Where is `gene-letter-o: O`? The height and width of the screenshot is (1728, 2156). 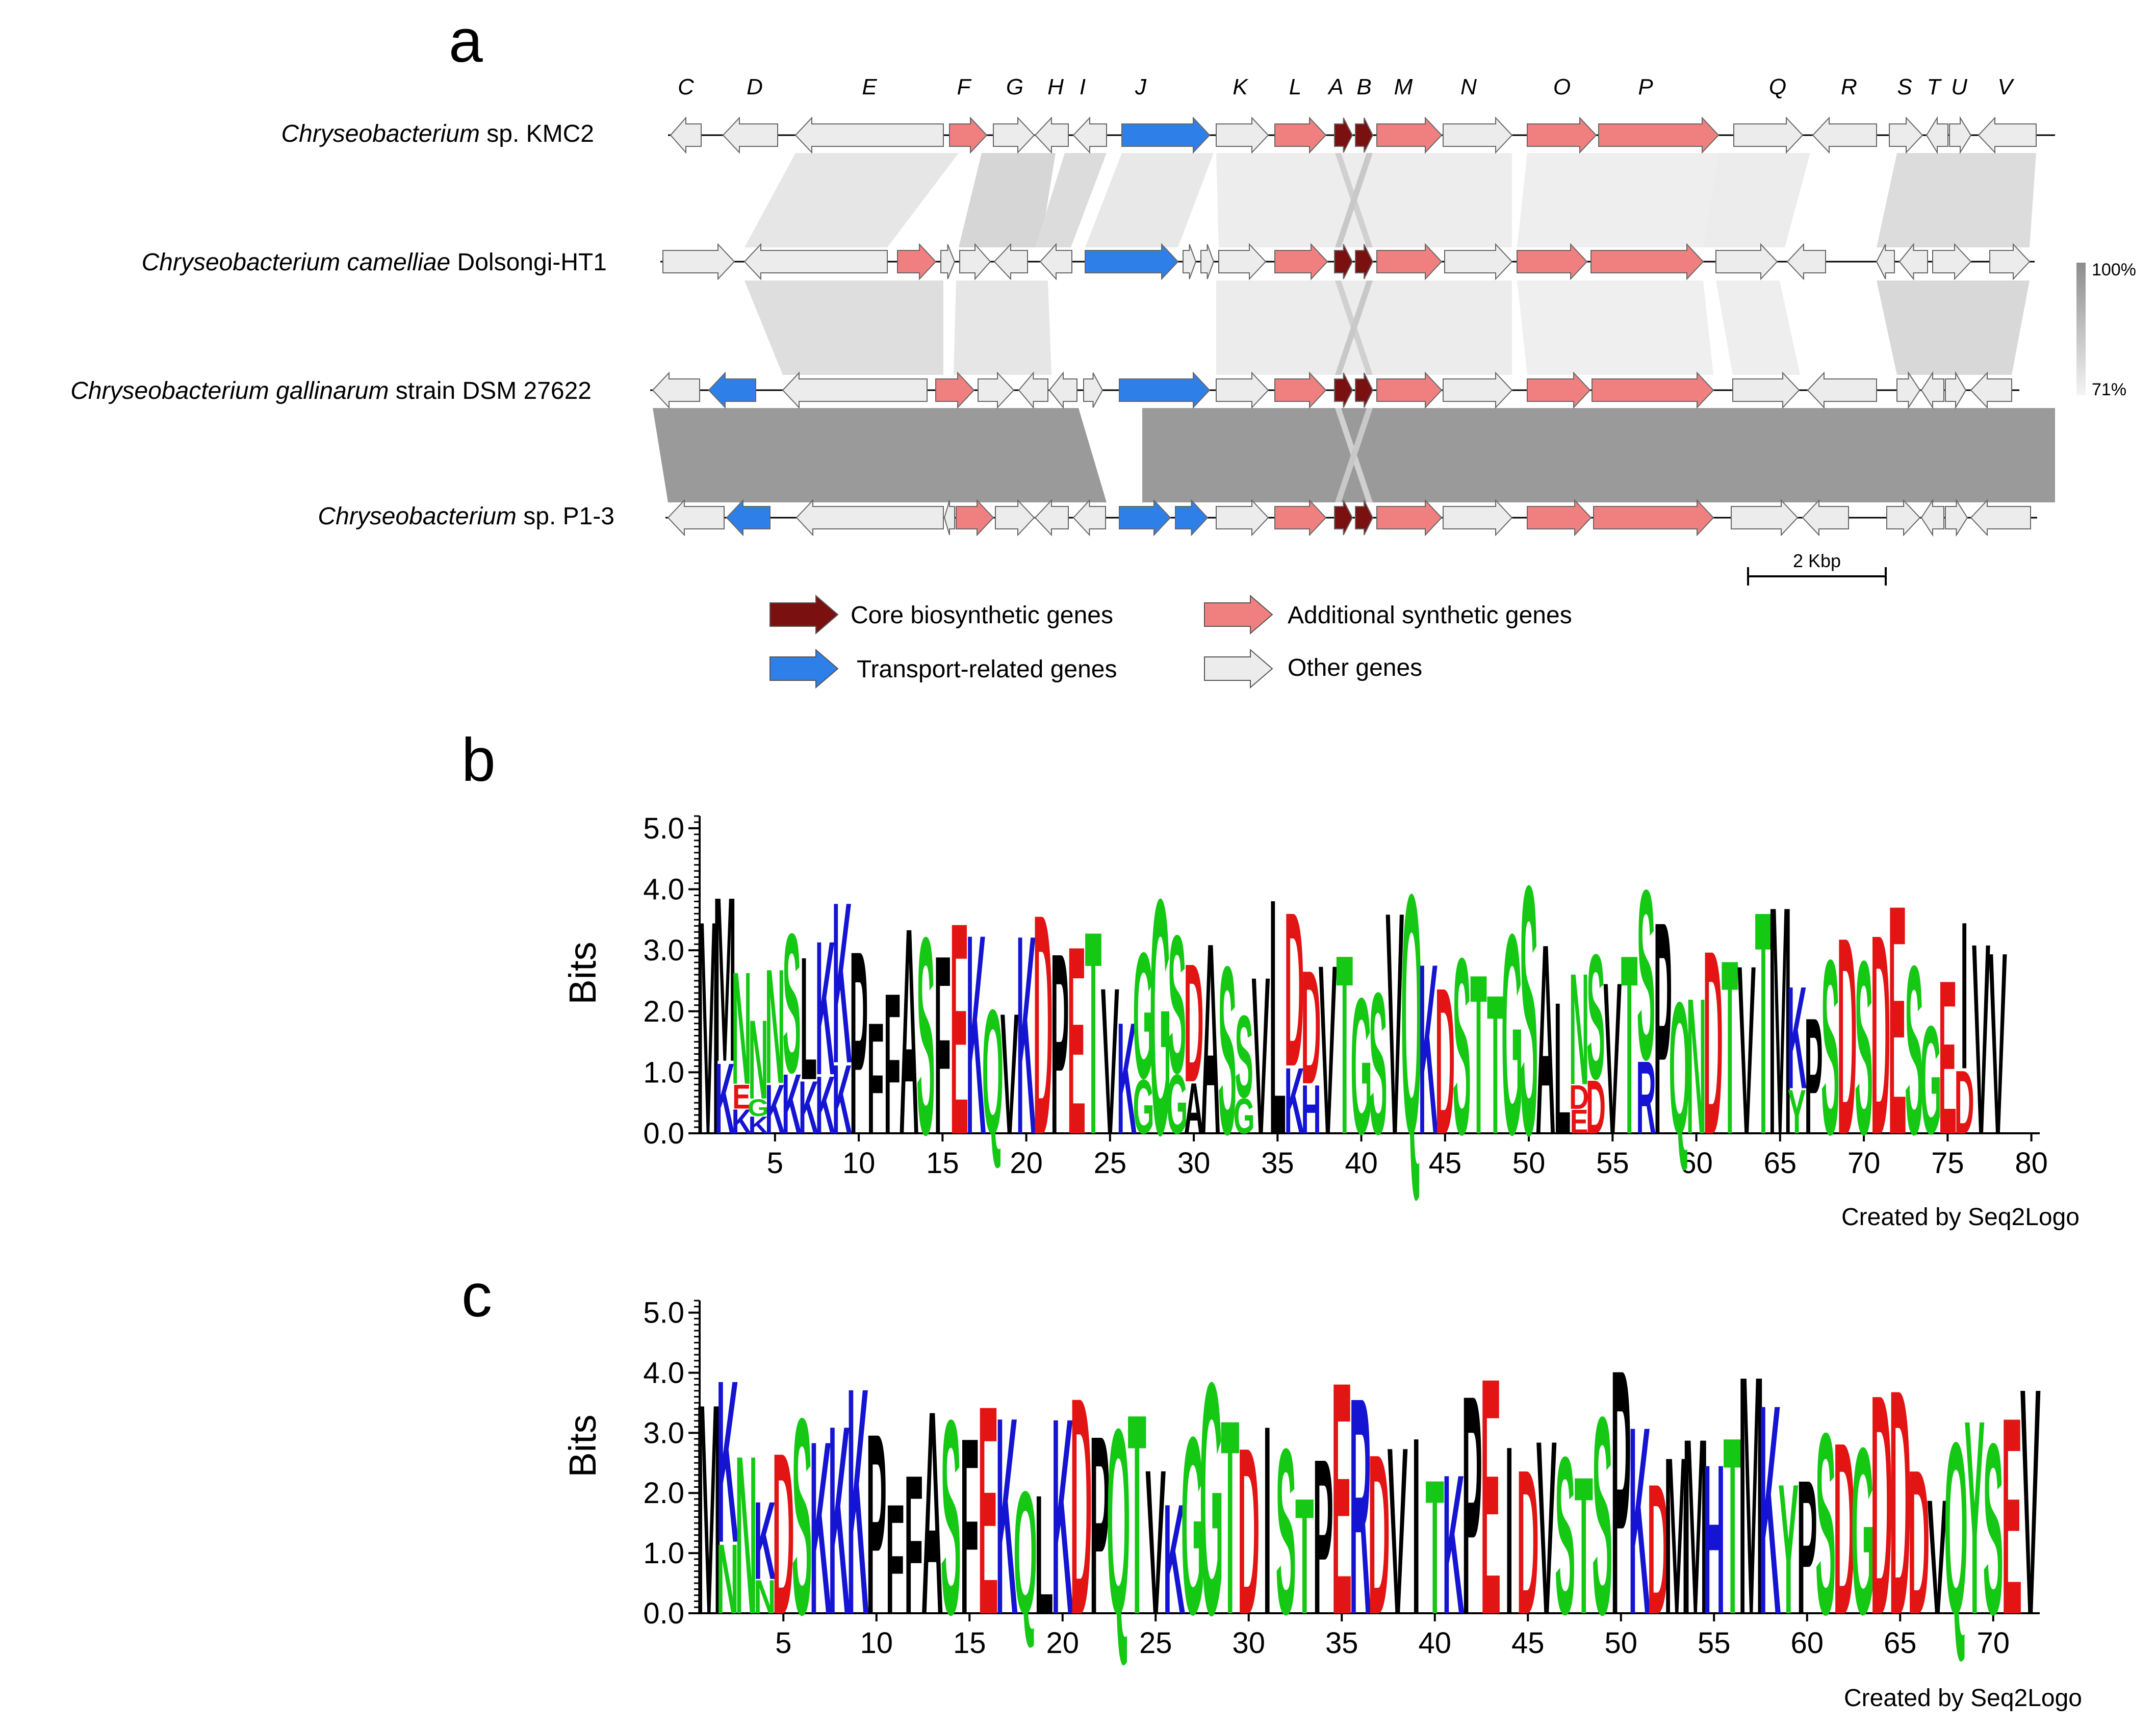 gene-letter-o: O is located at coordinates (1562, 86).